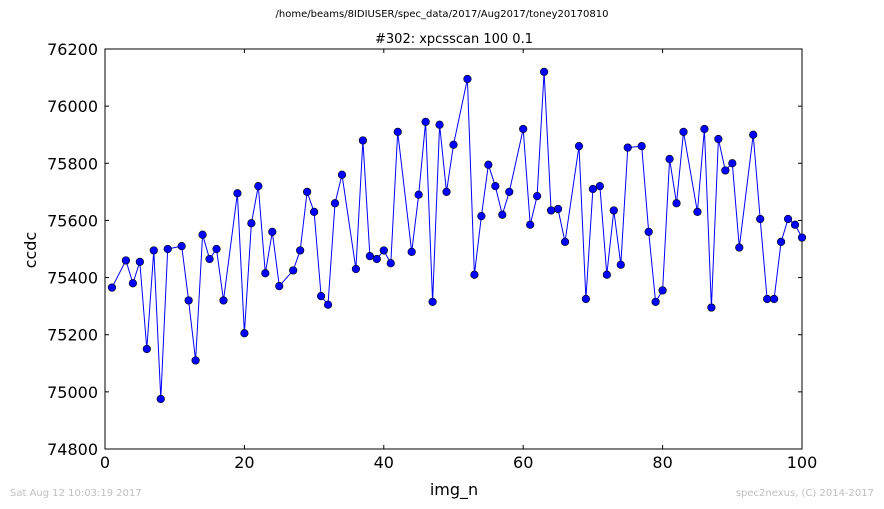 This screenshot has width=884, height=509. Describe the element at coordinates (72, 335) in the screenshot. I see `y-tick-label: 75200` at that location.